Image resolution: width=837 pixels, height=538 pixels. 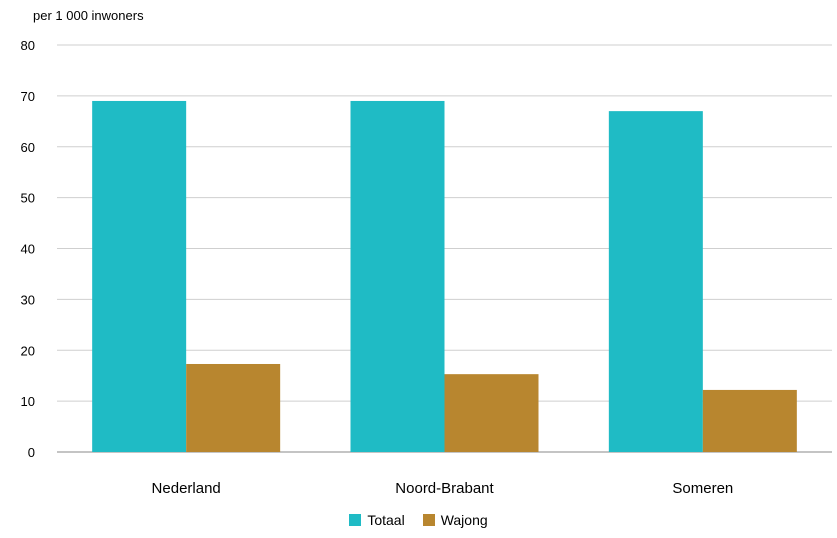 What do you see at coordinates (418, 520) in the screenshot?
I see `legend: Totaal Wajong` at bounding box center [418, 520].